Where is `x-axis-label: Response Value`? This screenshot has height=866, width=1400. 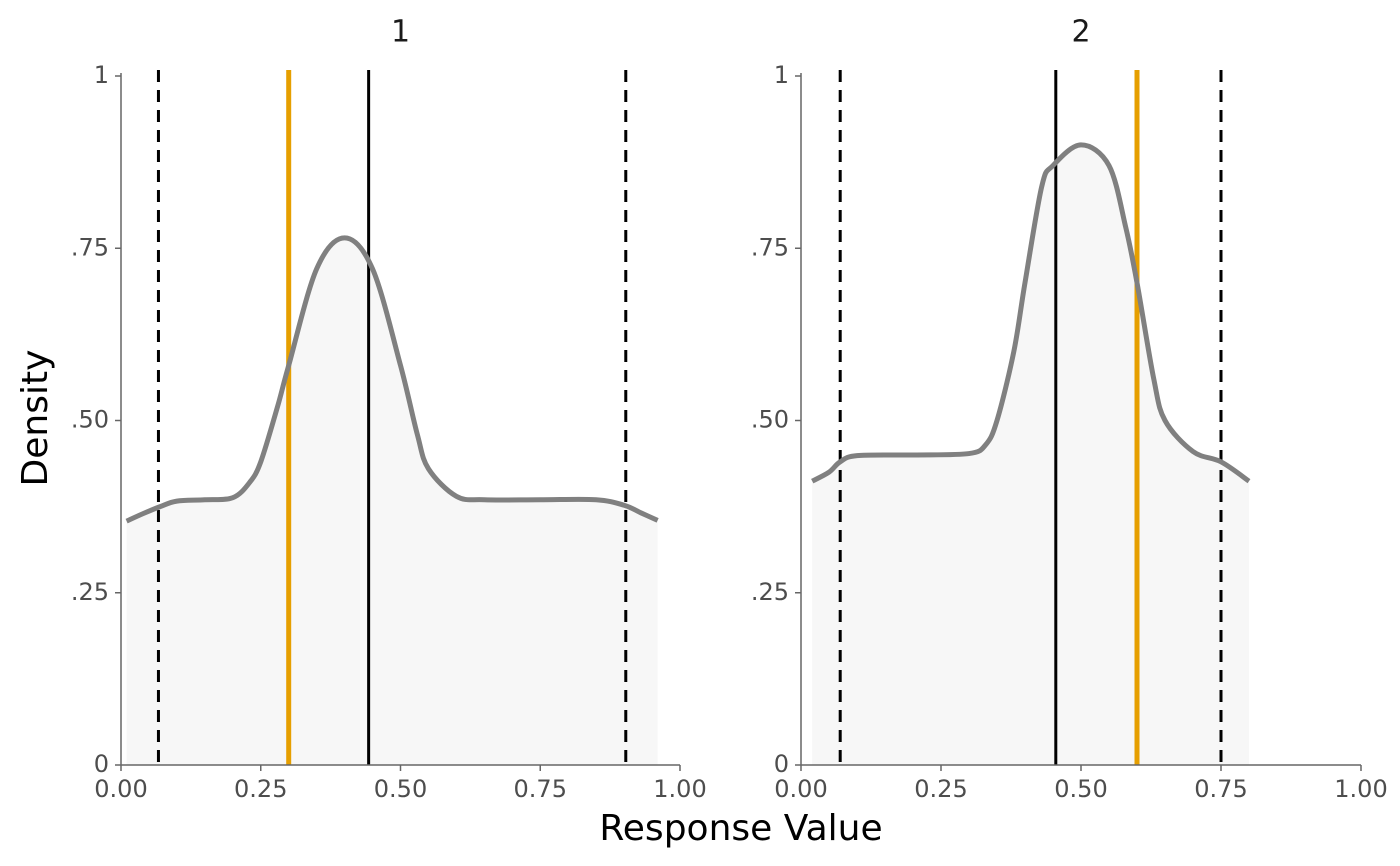
x-axis-label: Response Value is located at coordinates (740, 828).